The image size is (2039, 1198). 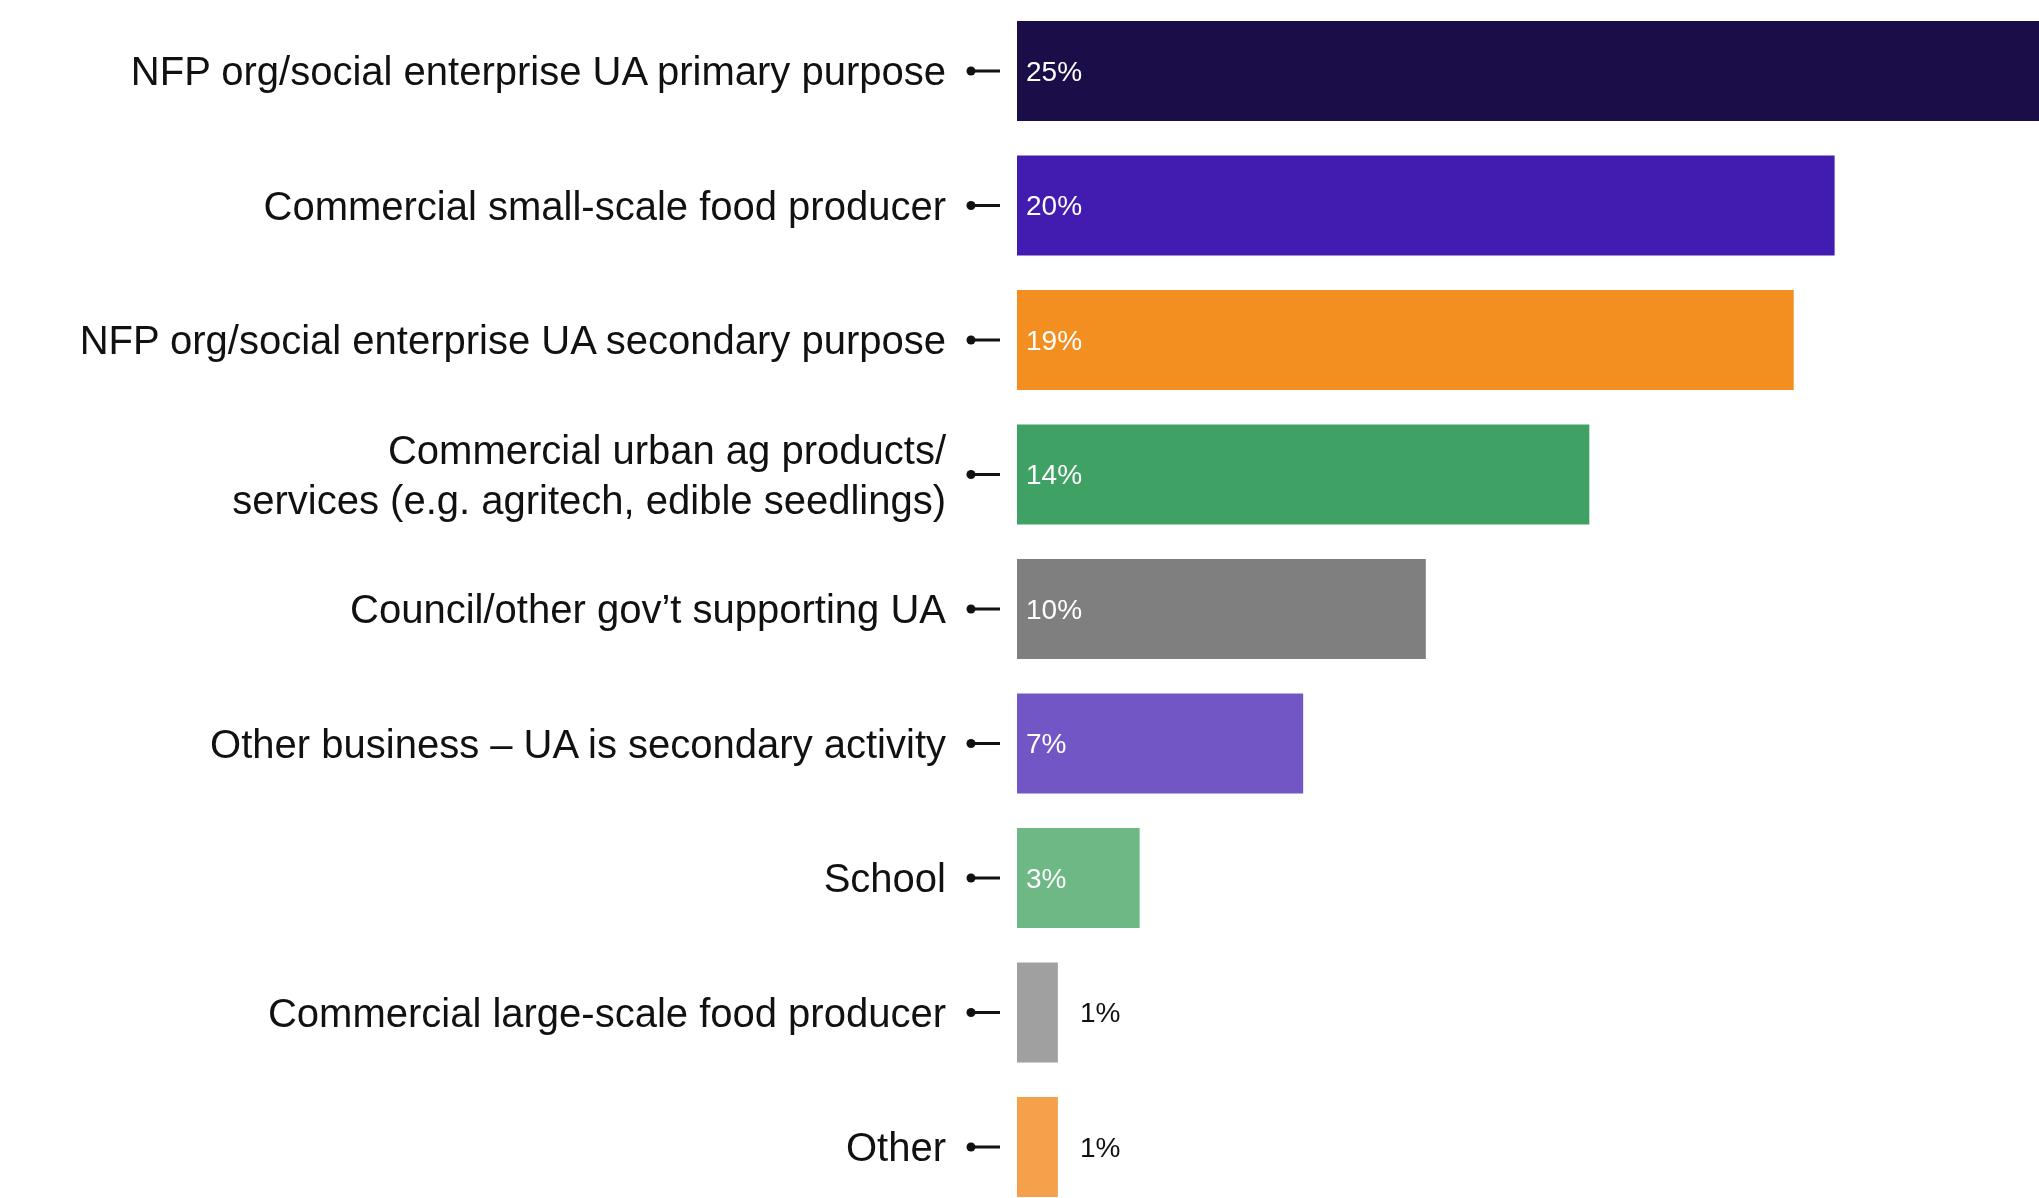 What do you see at coordinates (1054, 474) in the screenshot?
I see `data-label: 14%` at bounding box center [1054, 474].